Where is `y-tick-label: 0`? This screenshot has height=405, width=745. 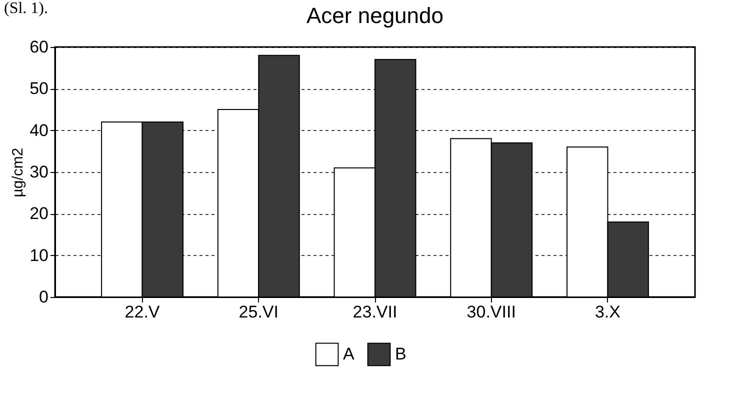
y-tick-label: 0 is located at coordinates (43, 297).